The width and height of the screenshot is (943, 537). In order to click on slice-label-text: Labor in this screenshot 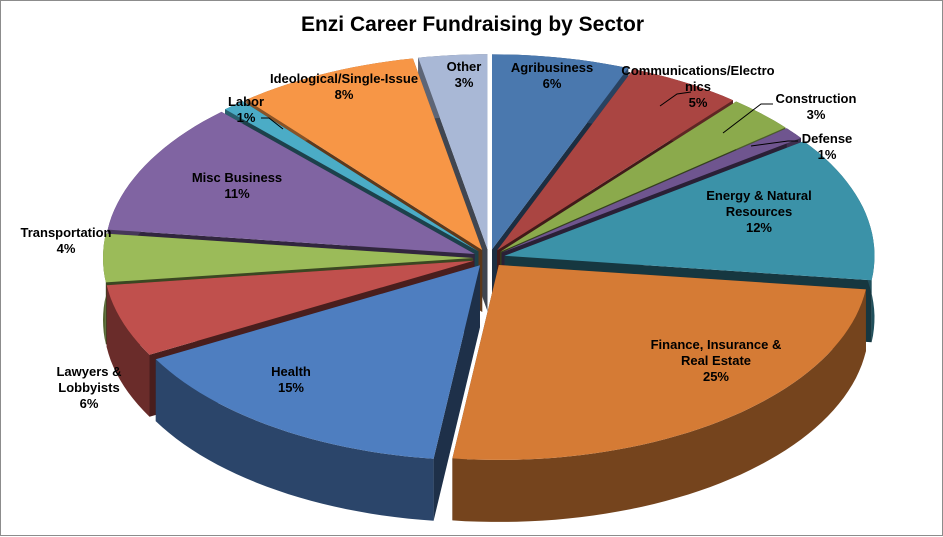, I will do `click(246, 101)`.